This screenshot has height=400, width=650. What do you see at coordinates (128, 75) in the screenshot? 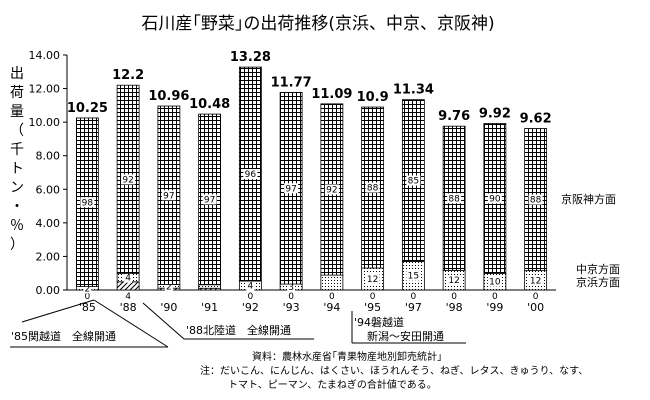
I see `bar-total-label: 12.2` at bounding box center [128, 75].